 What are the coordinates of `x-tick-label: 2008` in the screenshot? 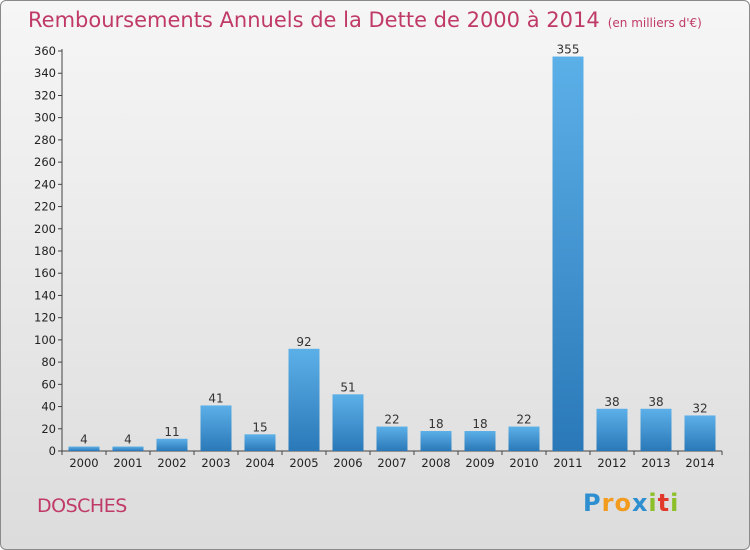 It's located at (435, 463).